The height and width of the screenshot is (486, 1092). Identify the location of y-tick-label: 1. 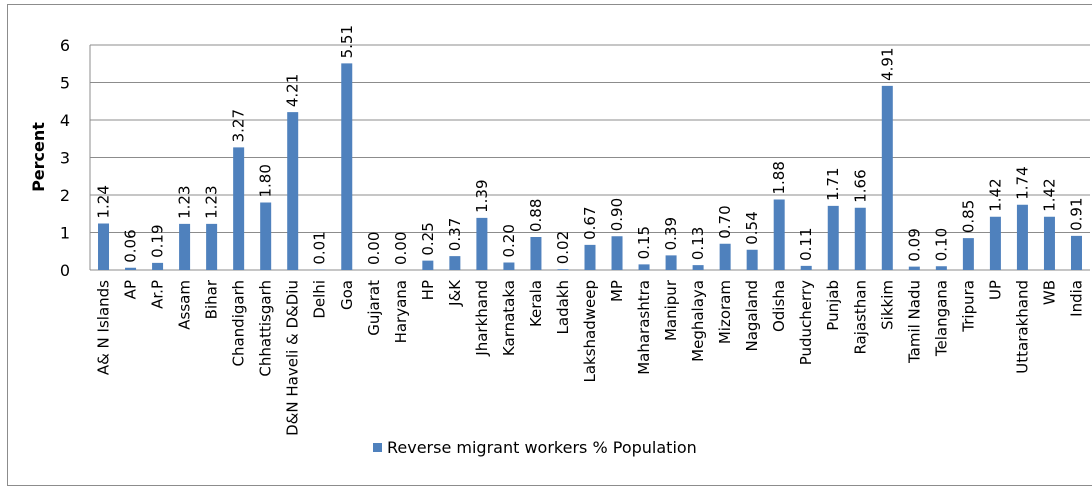
(65, 233).